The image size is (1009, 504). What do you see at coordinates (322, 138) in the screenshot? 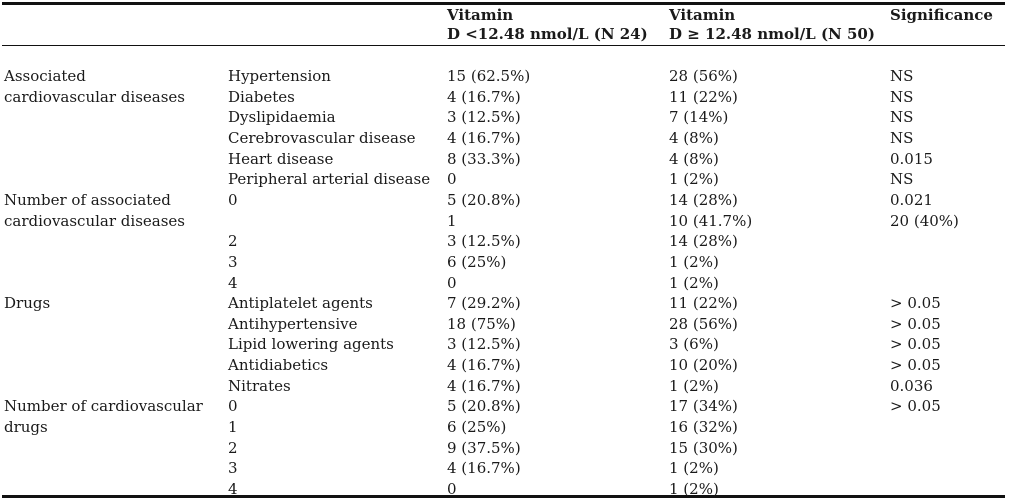
I see `row-label: Cerebrovascular disease` at bounding box center [322, 138].